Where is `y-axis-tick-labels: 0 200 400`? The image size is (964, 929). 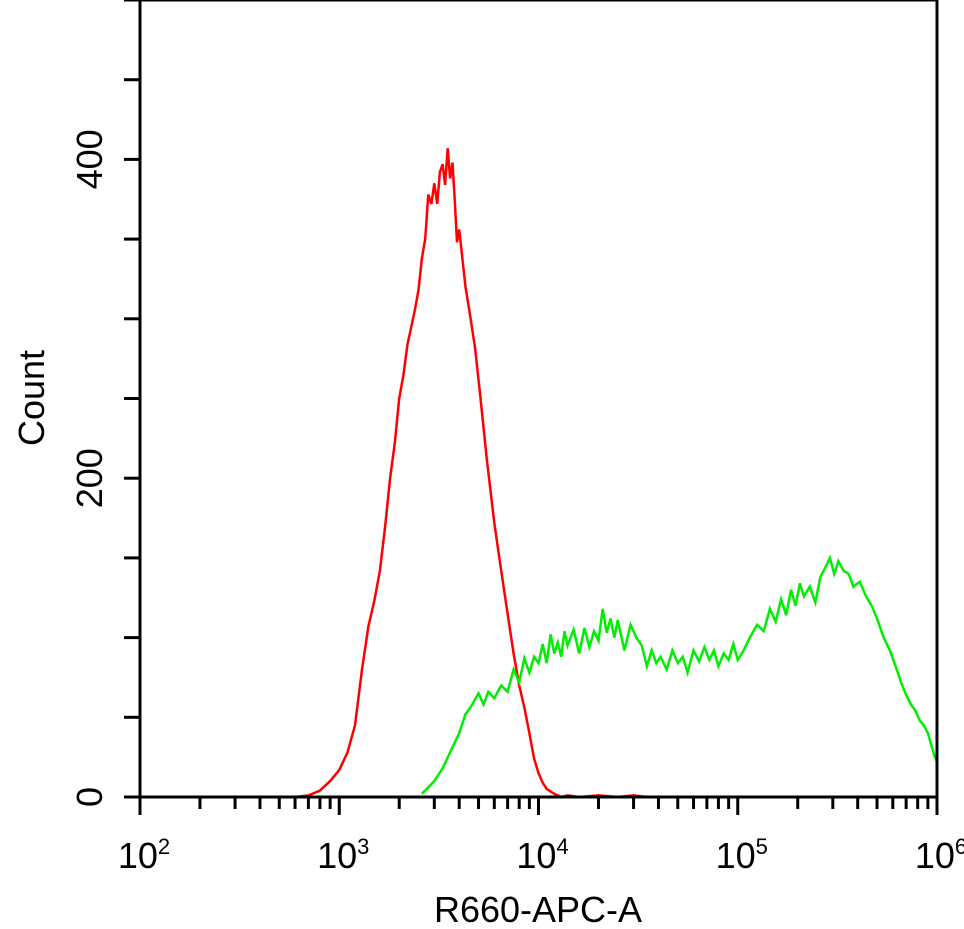
y-axis-tick-labels: 0 200 400 is located at coordinates (89, 468).